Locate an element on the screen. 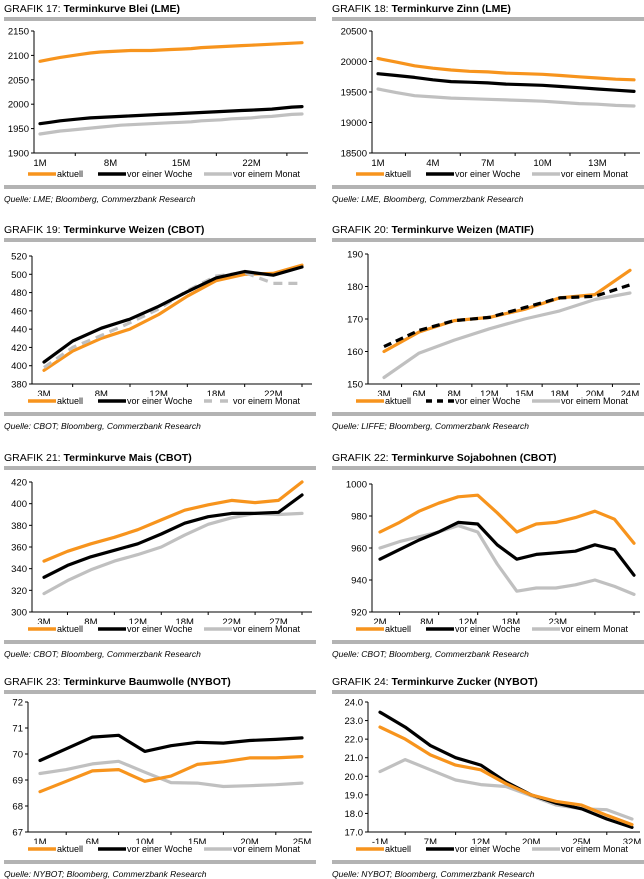 This screenshot has width=644, height=879. chart-title: GRAFIK 21: Terminkurve Mais (CBOT) is located at coordinates (98, 458).